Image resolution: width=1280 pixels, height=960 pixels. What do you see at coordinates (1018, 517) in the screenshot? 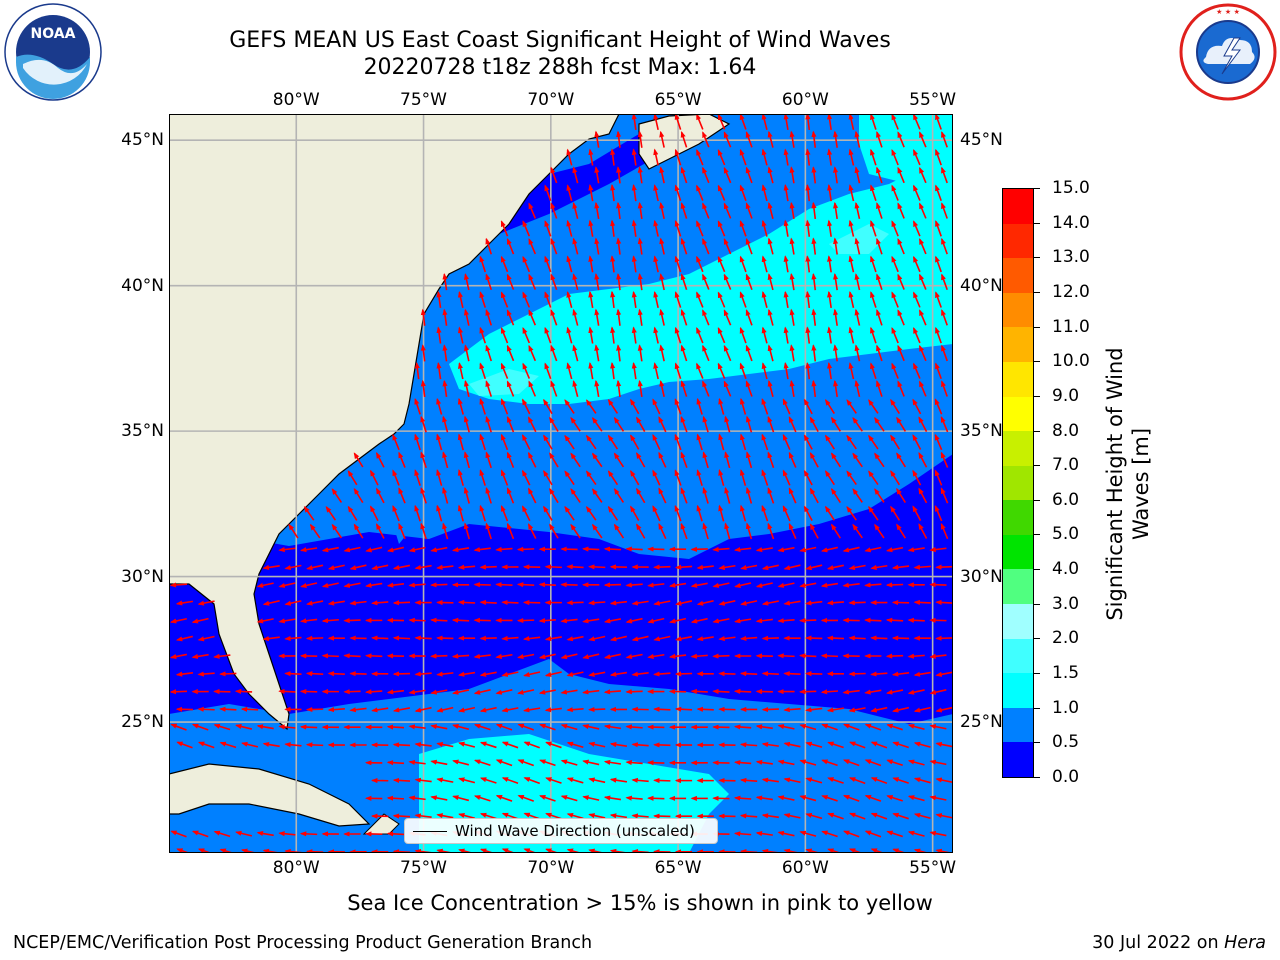
I see `colorbar-segment` at bounding box center [1018, 517].